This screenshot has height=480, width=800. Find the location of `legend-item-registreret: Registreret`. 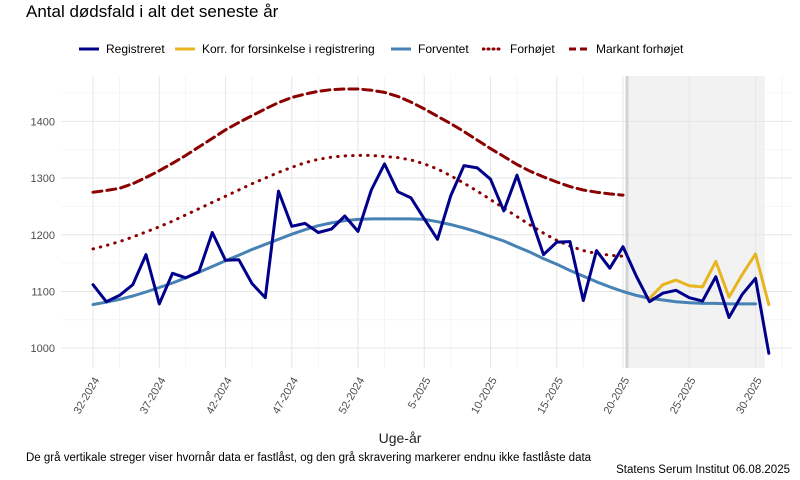

legend-item-registreret: Registreret is located at coordinates (121, 49).